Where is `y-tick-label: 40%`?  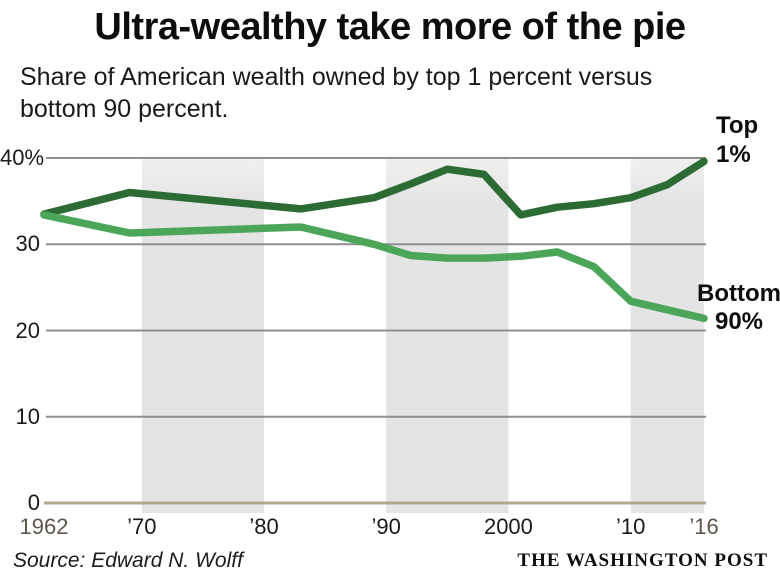
y-tick-label: 40% is located at coordinates (22, 157).